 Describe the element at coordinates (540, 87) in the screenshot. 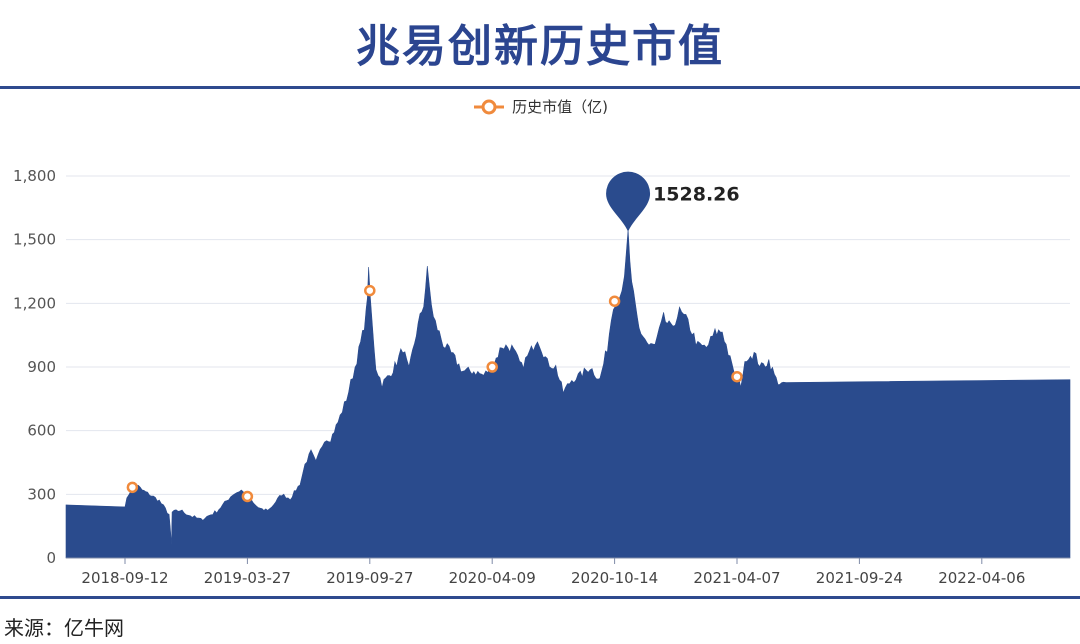

I see `top-divider` at that location.